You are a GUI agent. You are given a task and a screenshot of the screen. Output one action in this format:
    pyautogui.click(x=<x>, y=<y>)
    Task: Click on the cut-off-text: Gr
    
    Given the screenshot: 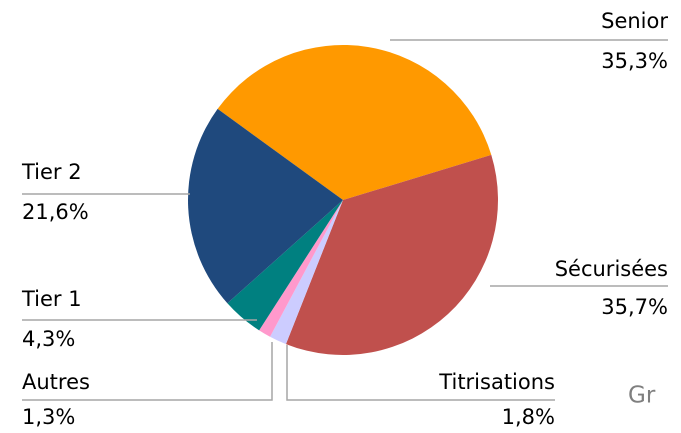 What is the action you would take?
    pyautogui.click(x=642, y=396)
    